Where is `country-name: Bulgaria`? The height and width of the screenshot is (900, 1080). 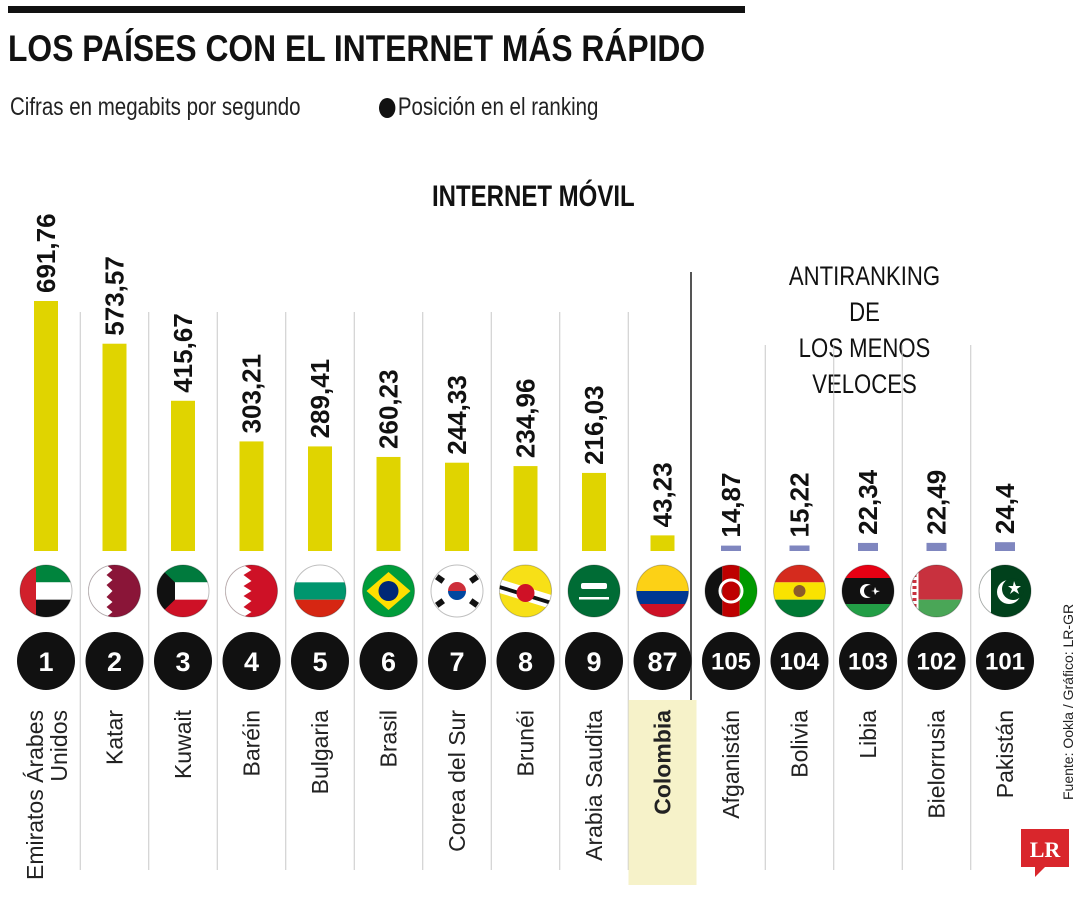 country-name: Bulgaria is located at coordinates (320, 752).